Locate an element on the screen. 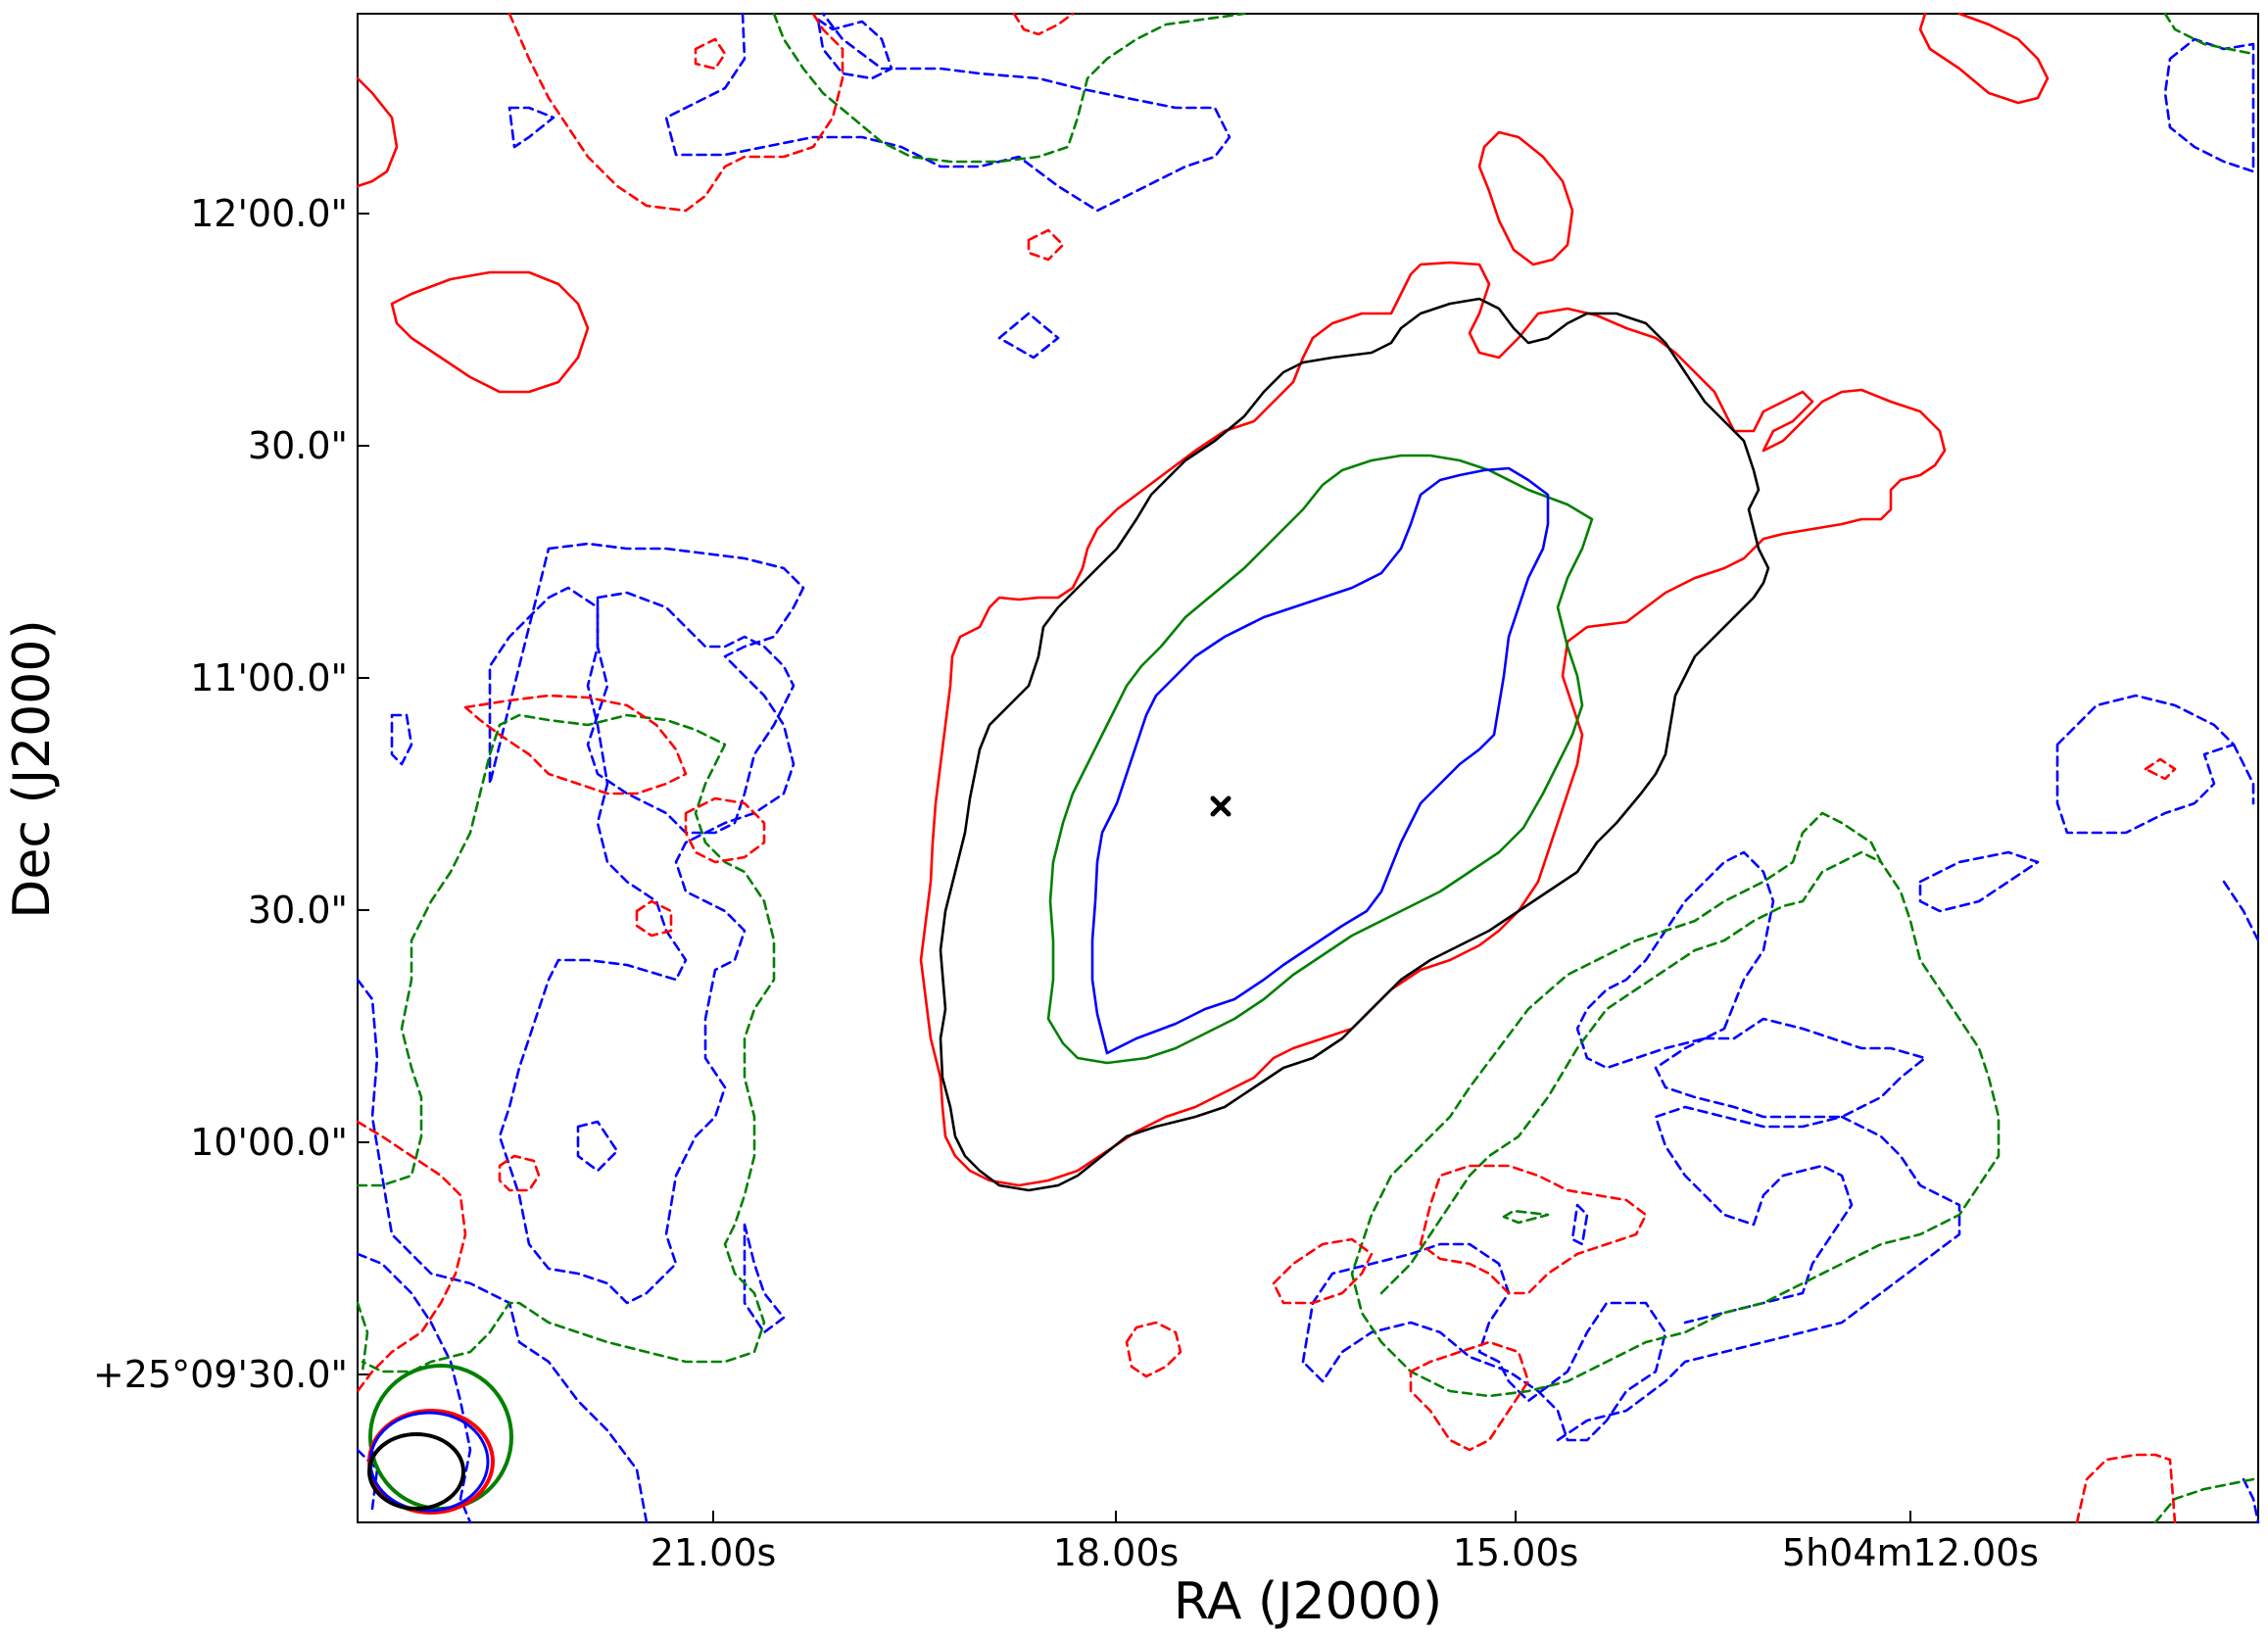 This screenshot has width=2268, height=1638. beam-ellipses is located at coordinates (440, 1439).